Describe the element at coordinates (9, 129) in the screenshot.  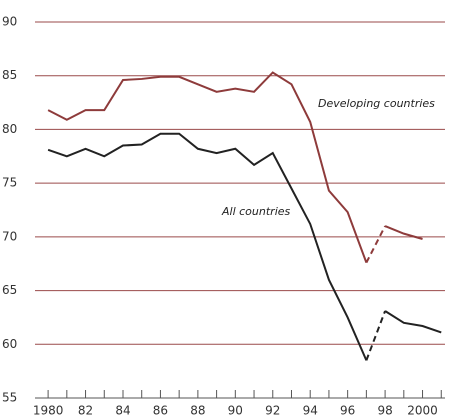
I see `y-tick-label: 80` at that location.